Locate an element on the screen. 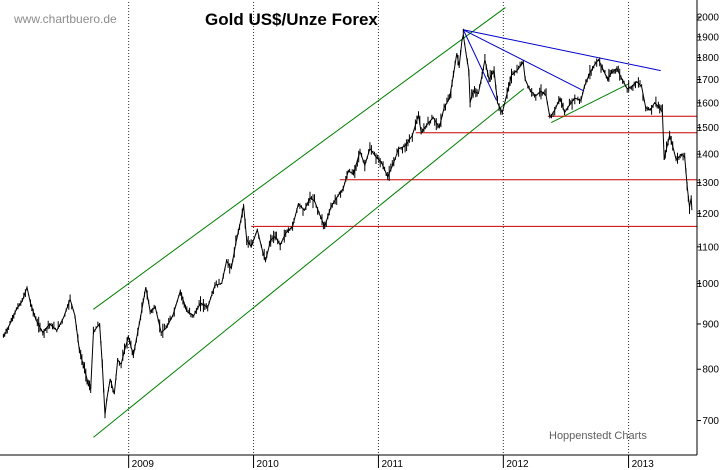 Image resolution: width=723 pixels, height=470 pixels. ytick-label-1400: 1400 is located at coordinates (708, 155).